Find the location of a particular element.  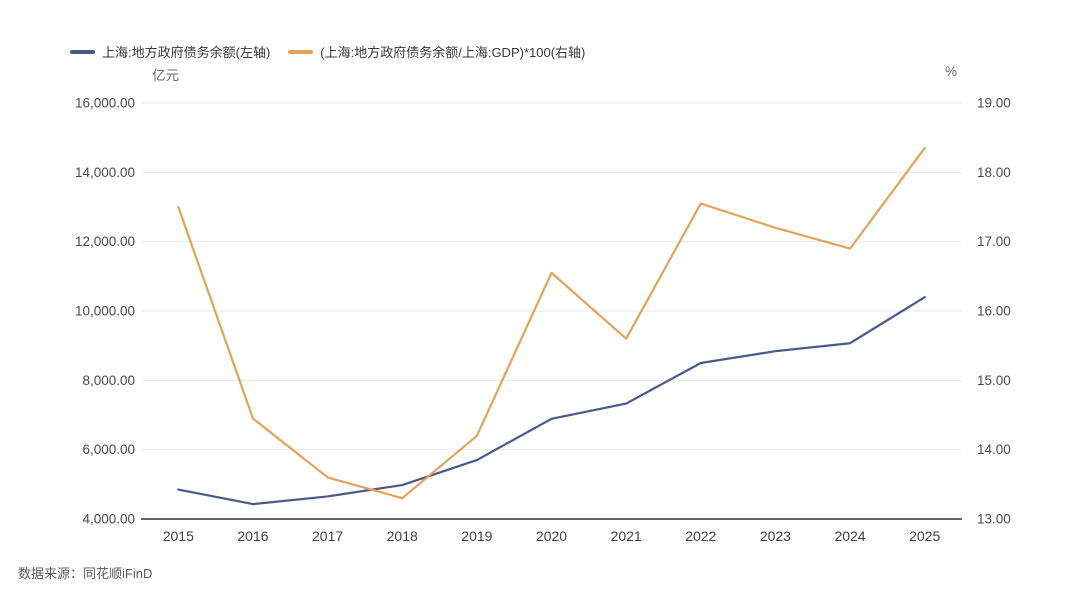

x-axis-tick-label: 2025 is located at coordinates (924, 536).